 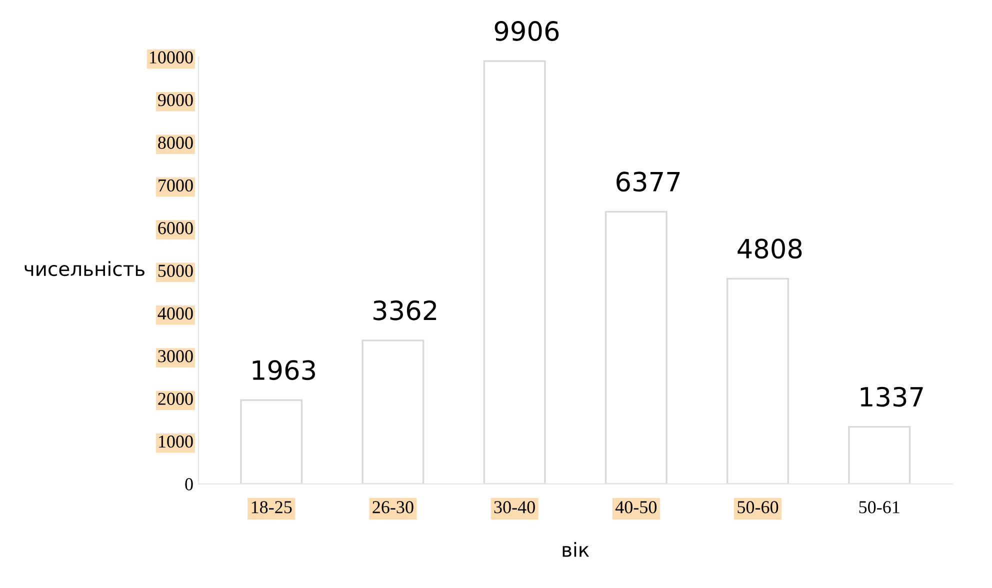 What do you see at coordinates (175, 185) in the screenshot?
I see `y-tick-label: 7000` at bounding box center [175, 185].